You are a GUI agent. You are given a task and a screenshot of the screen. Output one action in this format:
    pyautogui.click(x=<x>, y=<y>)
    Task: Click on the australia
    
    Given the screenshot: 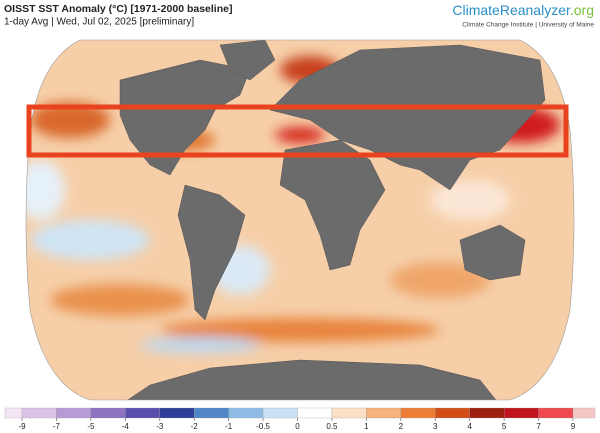 What is the action you would take?
    pyautogui.click(x=492, y=252)
    